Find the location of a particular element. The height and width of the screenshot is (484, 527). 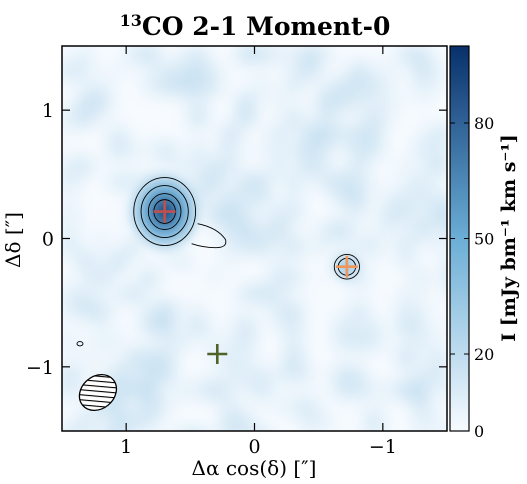

x-axis-label: Δα cos(δ) [″] is located at coordinates (254, 468).